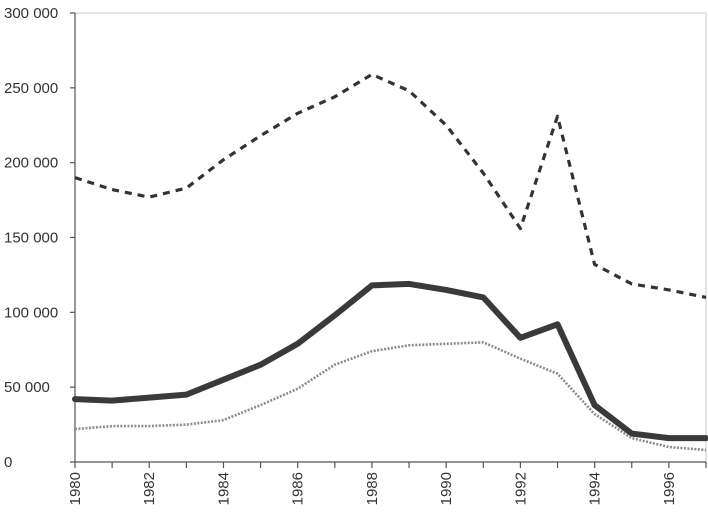 The width and height of the screenshot is (708, 514). What do you see at coordinates (149, 488) in the screenshot?
I see `x-tick-label: 1982` at bounding box center [149, 488].